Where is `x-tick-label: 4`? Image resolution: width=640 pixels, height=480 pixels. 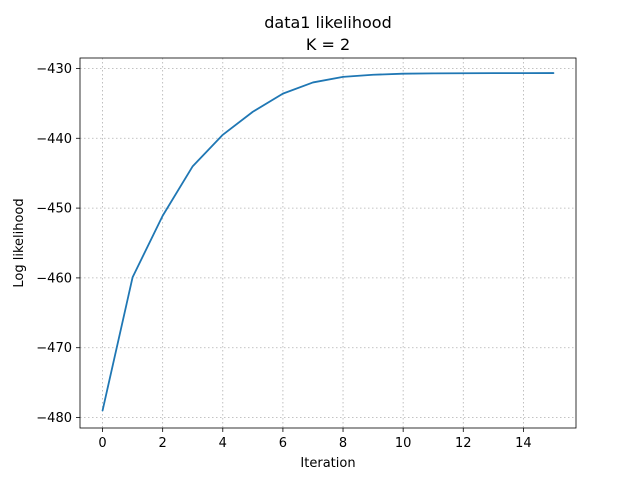 x-tick-label: 4 is located at coordinates (223, 443).